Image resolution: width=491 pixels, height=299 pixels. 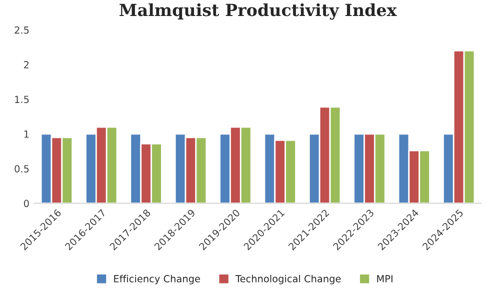 What do you see at coordinates (26, 134) in the screenshot?
I see `y-tick-label: 1` at bounding box center [26, 134].